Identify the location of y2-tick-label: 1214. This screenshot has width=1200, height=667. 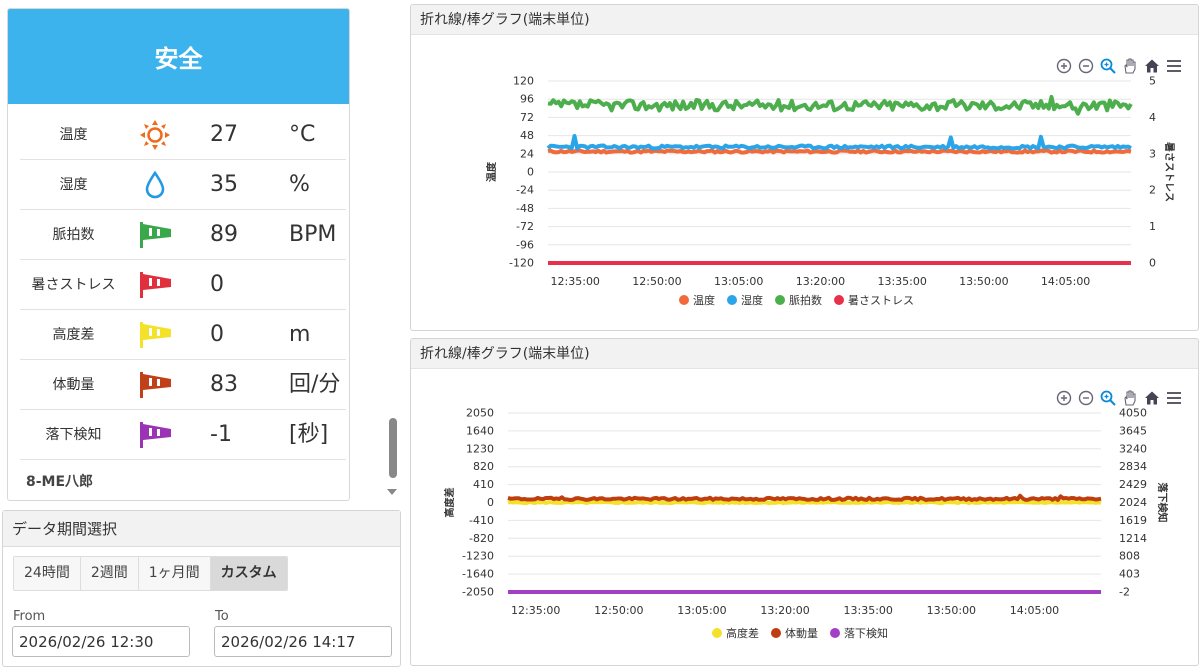
(1133, 538).